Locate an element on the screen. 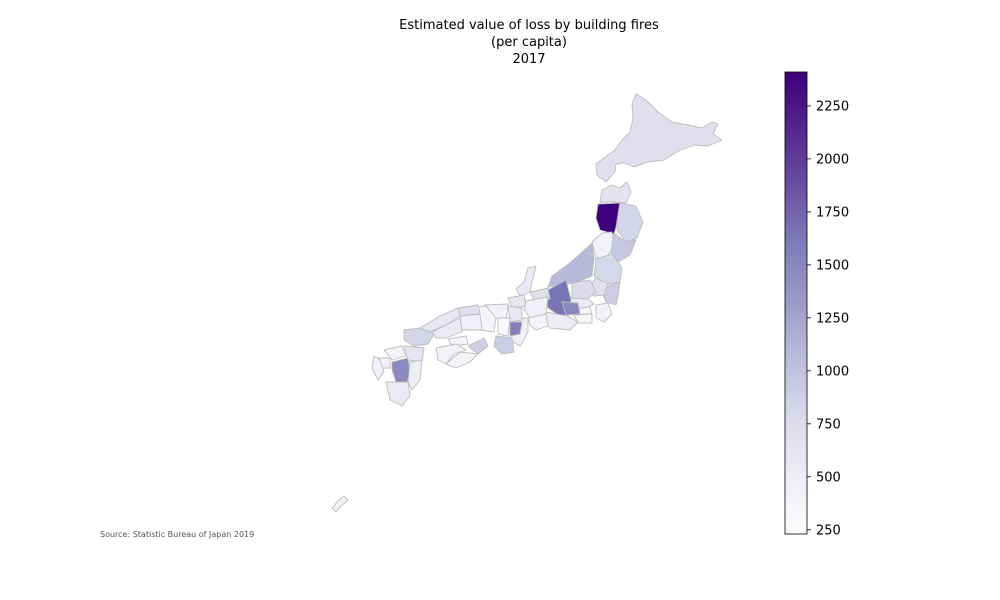 The image size is (1000, 600). colorbar-scale is located at coordinates (796, 303).